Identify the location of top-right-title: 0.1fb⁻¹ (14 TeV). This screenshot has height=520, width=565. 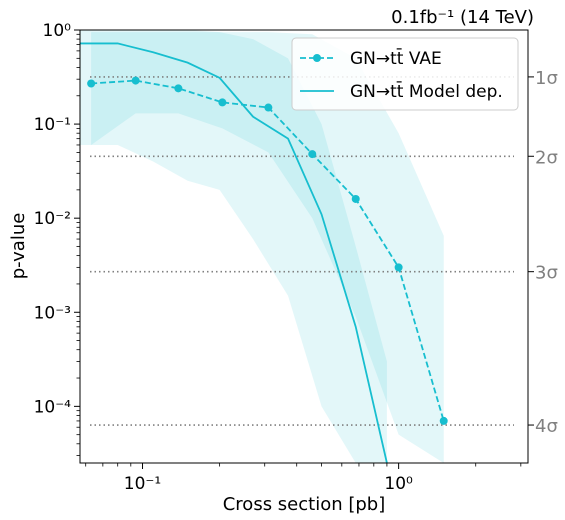
(462, 17).